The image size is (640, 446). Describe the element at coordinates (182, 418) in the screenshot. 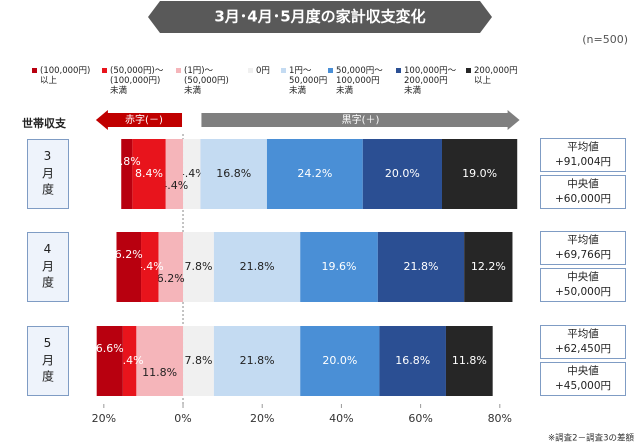

I see `x-tick-label: 0%` at that location.